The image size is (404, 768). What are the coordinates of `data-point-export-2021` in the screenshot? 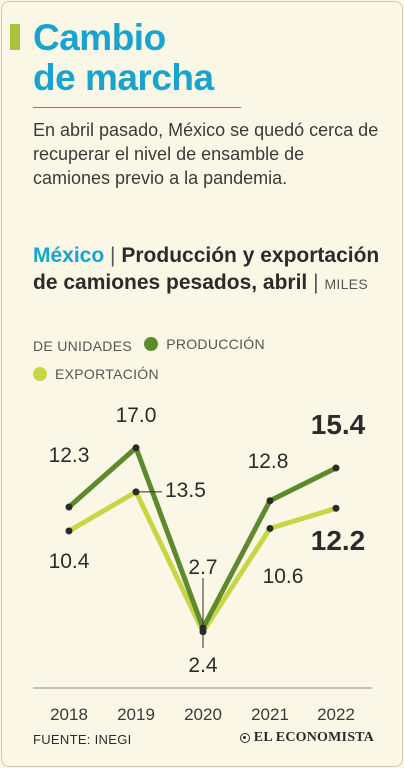 It's located at (270, 528).